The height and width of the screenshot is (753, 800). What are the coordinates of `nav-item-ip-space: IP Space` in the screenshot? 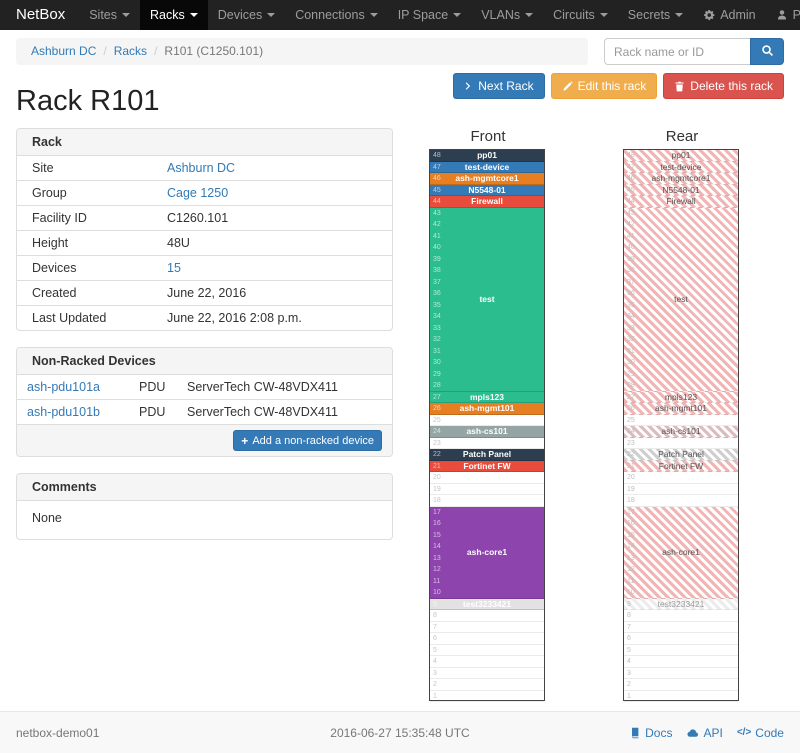 It's located at (430, 15).